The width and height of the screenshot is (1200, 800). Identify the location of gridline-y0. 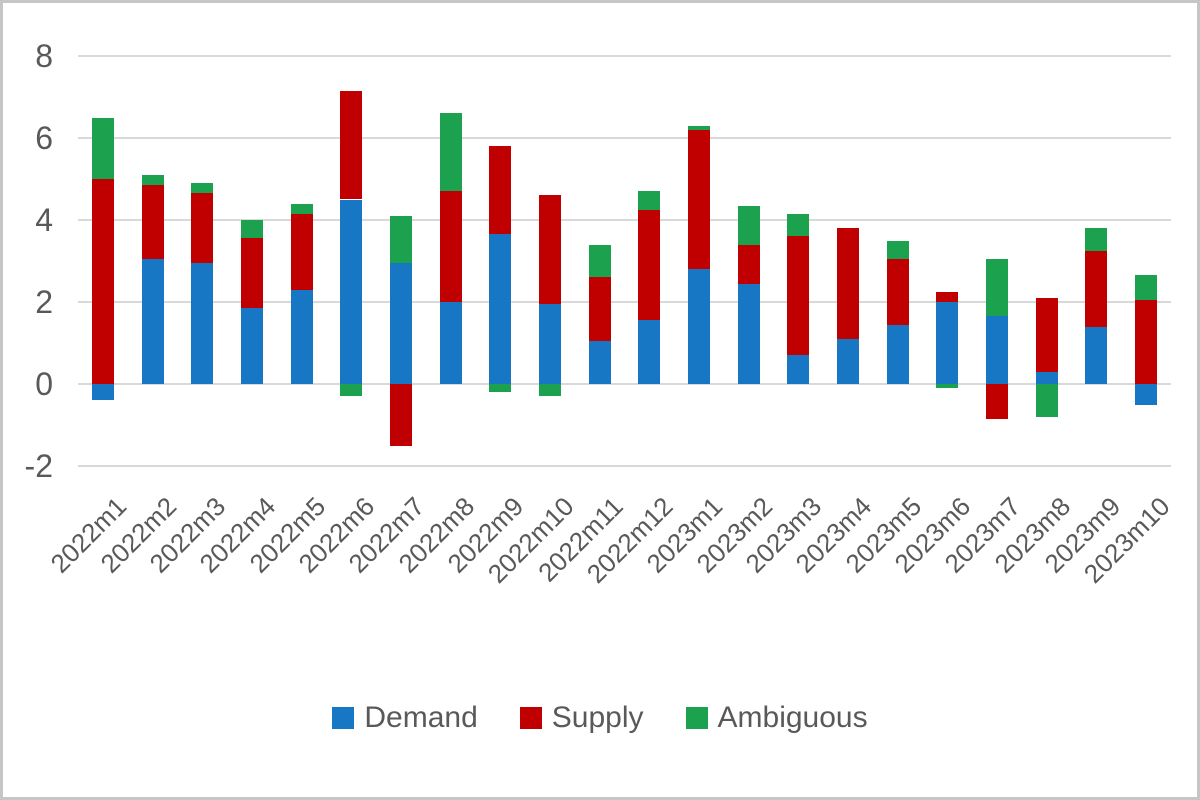
(624, 384).